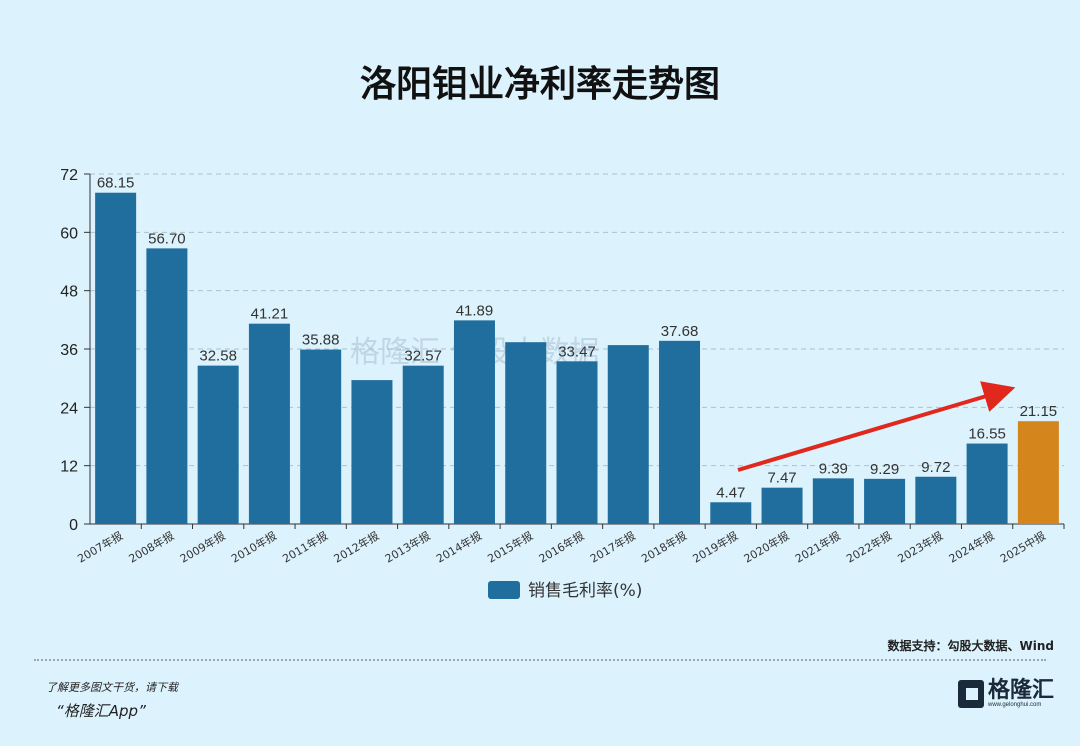 This screenshot has height=746, width=1080. Describe the element at coordinates (1020, 690) in the screenshot. I see `logo-name: 格隆汇` at that location.